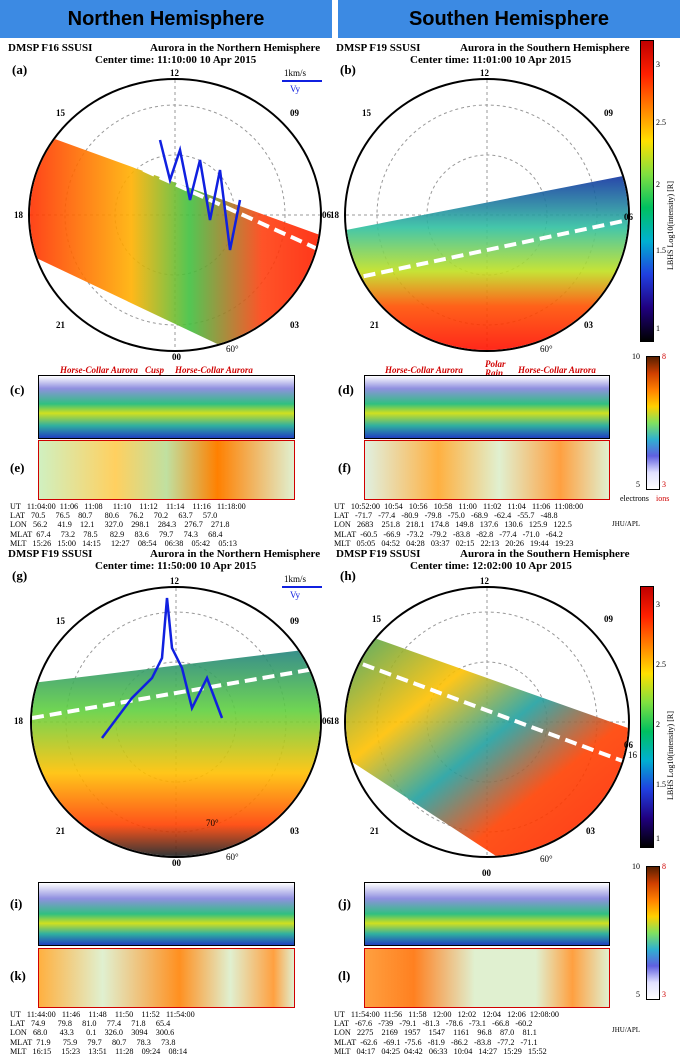 The width and height of the screenshot is (680, 1056). I want to click on clock-06-a: 06, so click(326, 215).